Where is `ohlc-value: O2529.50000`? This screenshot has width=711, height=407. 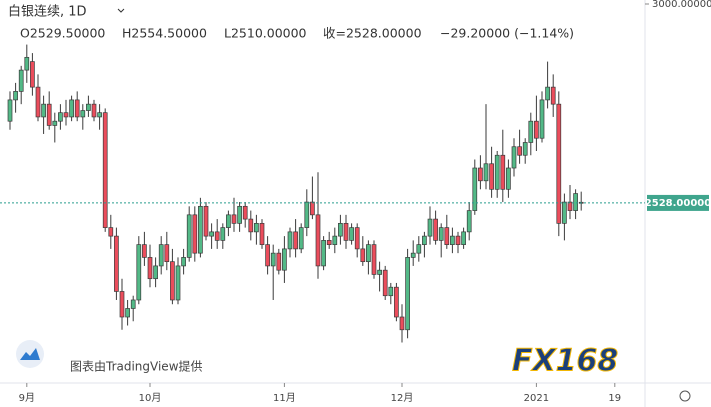
ohlc-value: O2529.50000 is located at coordinates (62, 33).